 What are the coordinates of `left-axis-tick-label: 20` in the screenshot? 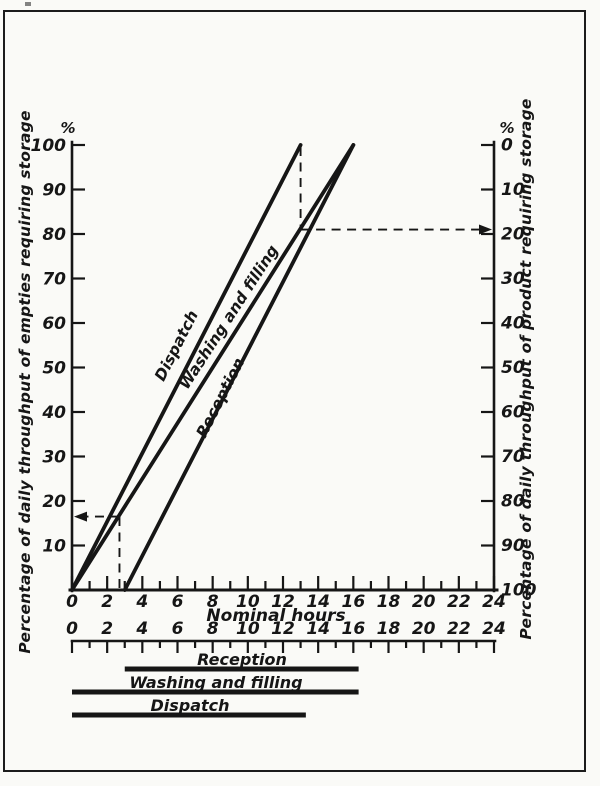 It's located at (54, 502).